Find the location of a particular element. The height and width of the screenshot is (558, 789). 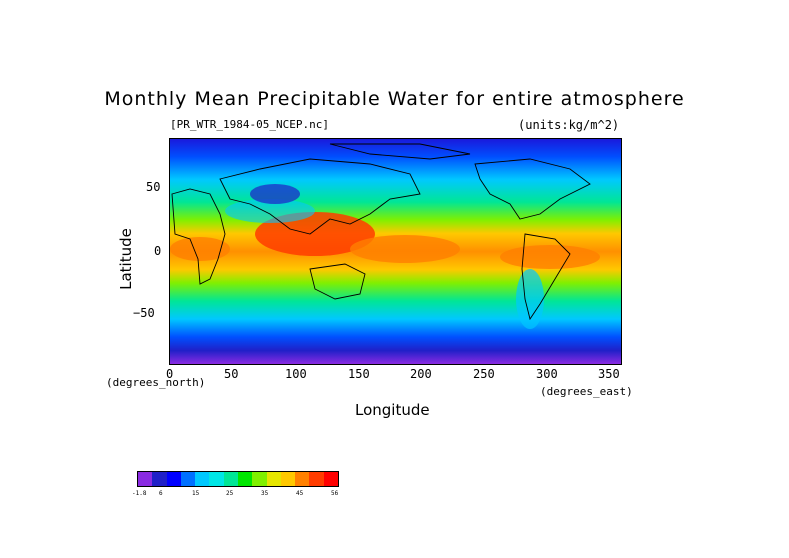

colorbar-label: 56 is located at coordinates (335, 493).